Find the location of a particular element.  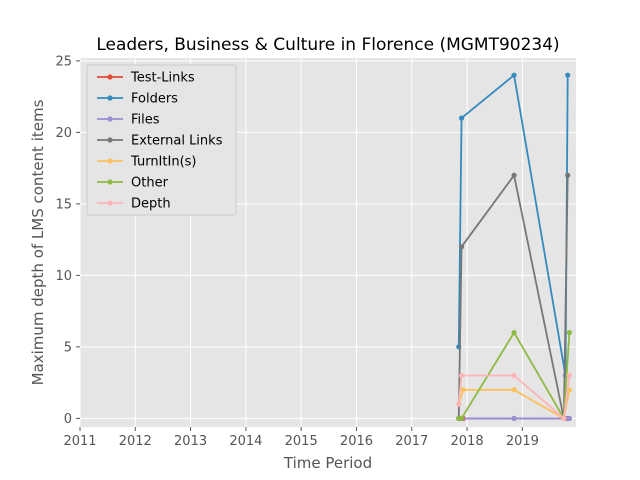

x-tick-label: 2013 is located at coordinates (190, 441).